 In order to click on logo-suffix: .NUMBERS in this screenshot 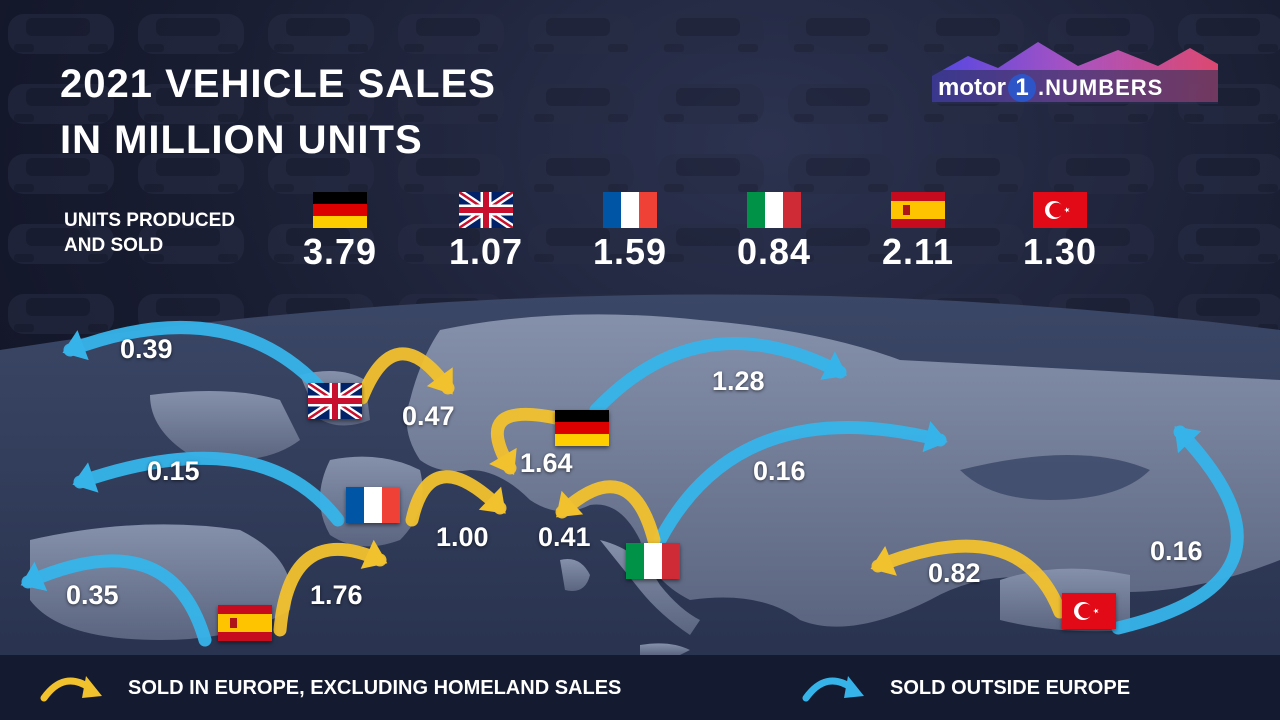, I will do `click(1101, 87)`.